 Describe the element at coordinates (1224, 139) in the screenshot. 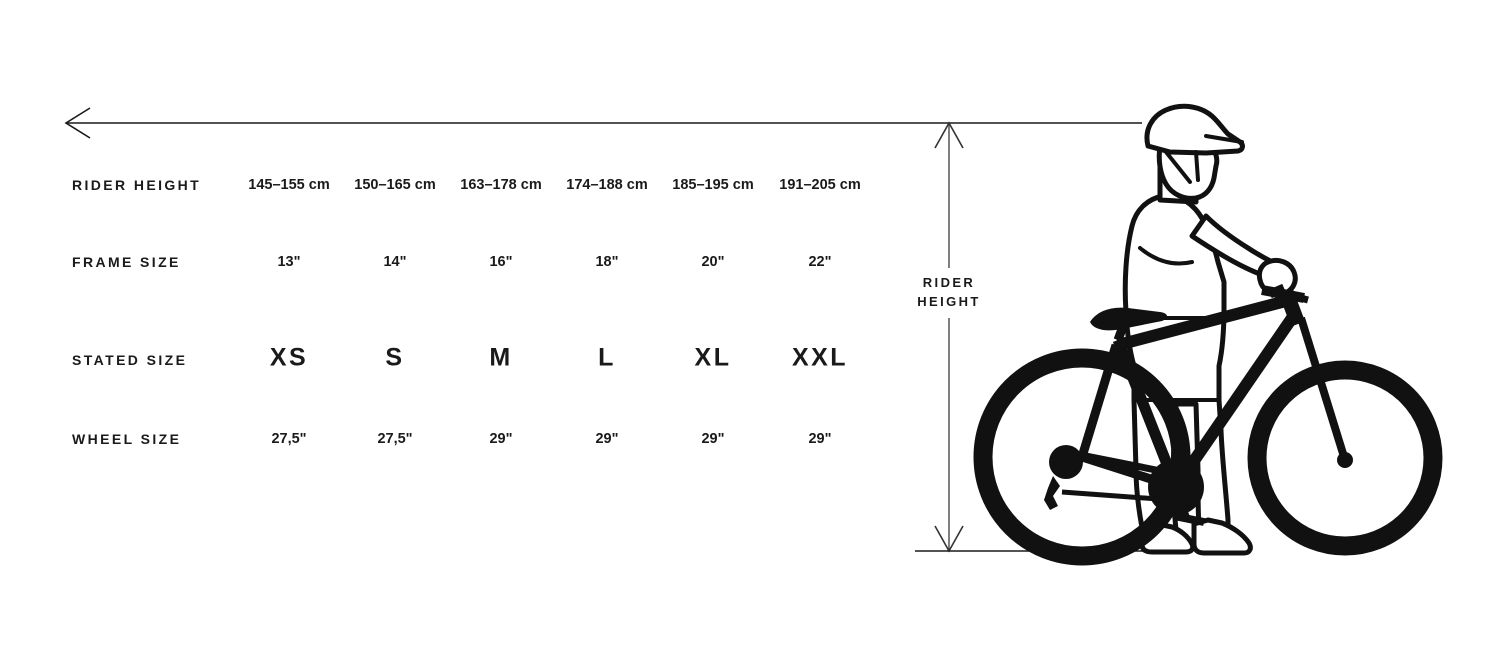

I see `helmet-visor` at that location.